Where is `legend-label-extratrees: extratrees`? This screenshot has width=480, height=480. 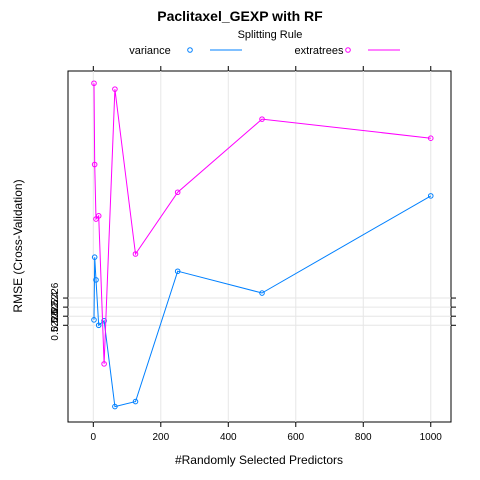 legend-label-extratrees: extratrees is located at coordinates (319, 51).